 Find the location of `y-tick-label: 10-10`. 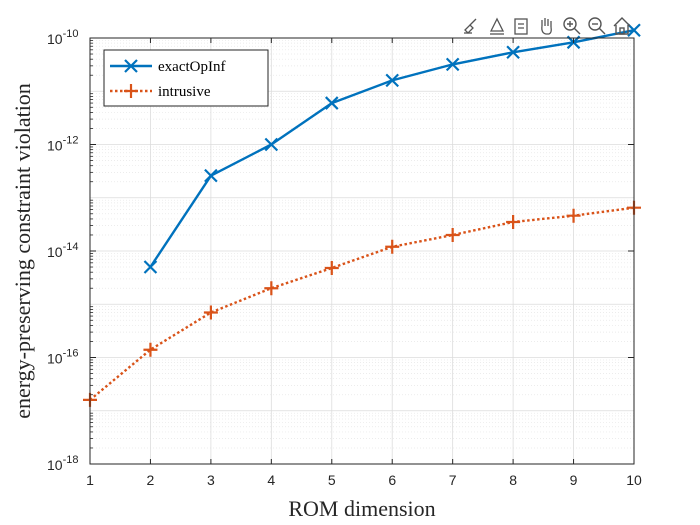

y-tick-label: 10-10 is located at coordinates (62, 37).